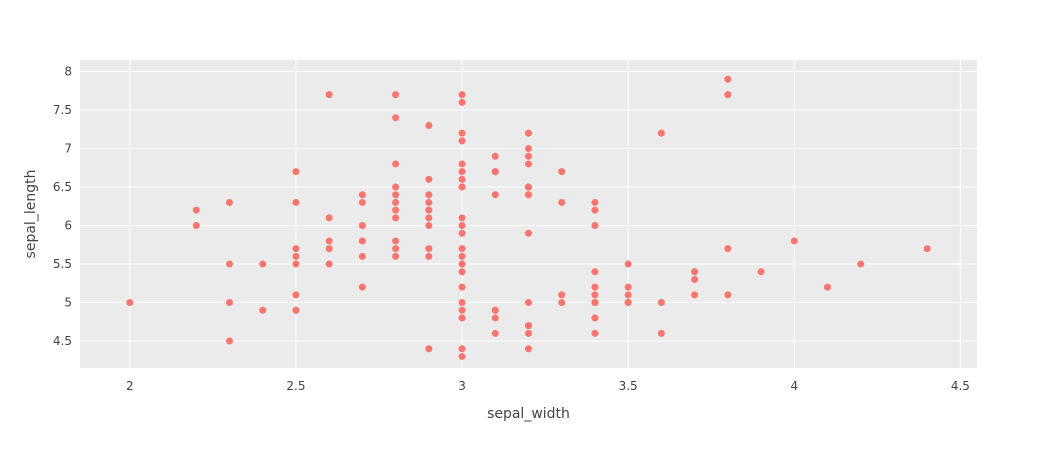 Image resolution: width=1058 pixels, height=450 pixels. What do you see at coordinates (62, 187) in the screenshot?
I see `y-tick-label: 6.5` at bounding box center [62, 187].